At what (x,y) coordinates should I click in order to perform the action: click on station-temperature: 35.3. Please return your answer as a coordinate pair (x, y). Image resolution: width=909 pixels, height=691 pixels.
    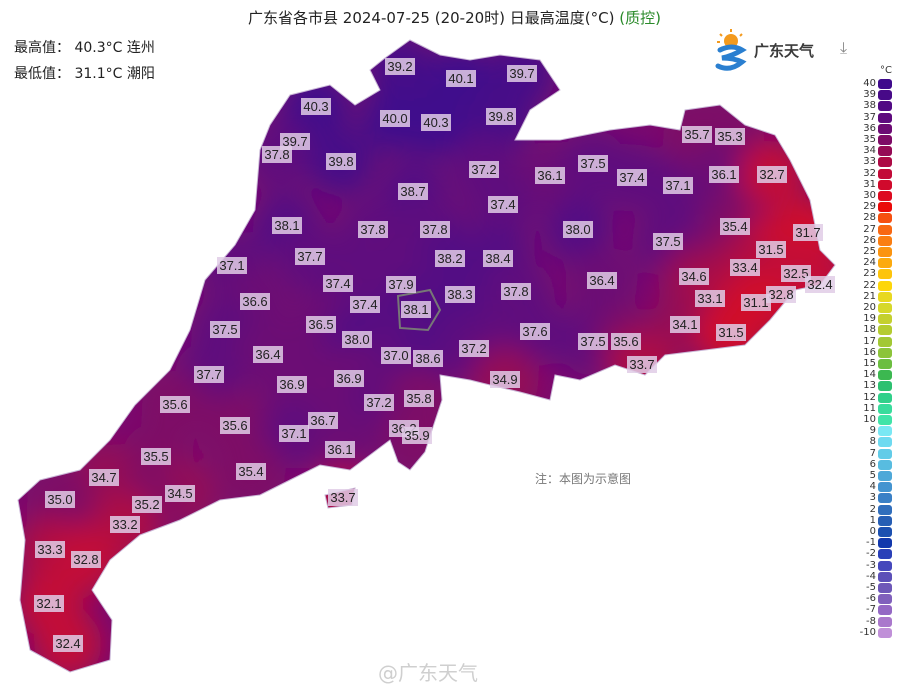
    Looking at the image, I should click on (729, 136).